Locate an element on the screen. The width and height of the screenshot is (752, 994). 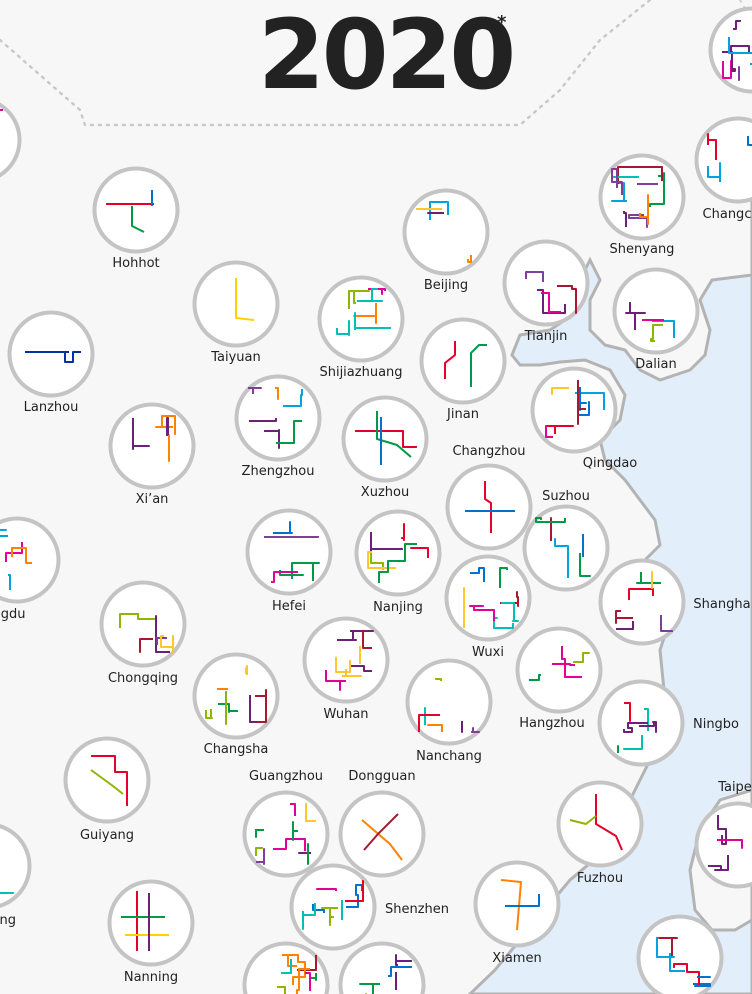
metro-badge-taiyuan is located at coordinates (236, 304).